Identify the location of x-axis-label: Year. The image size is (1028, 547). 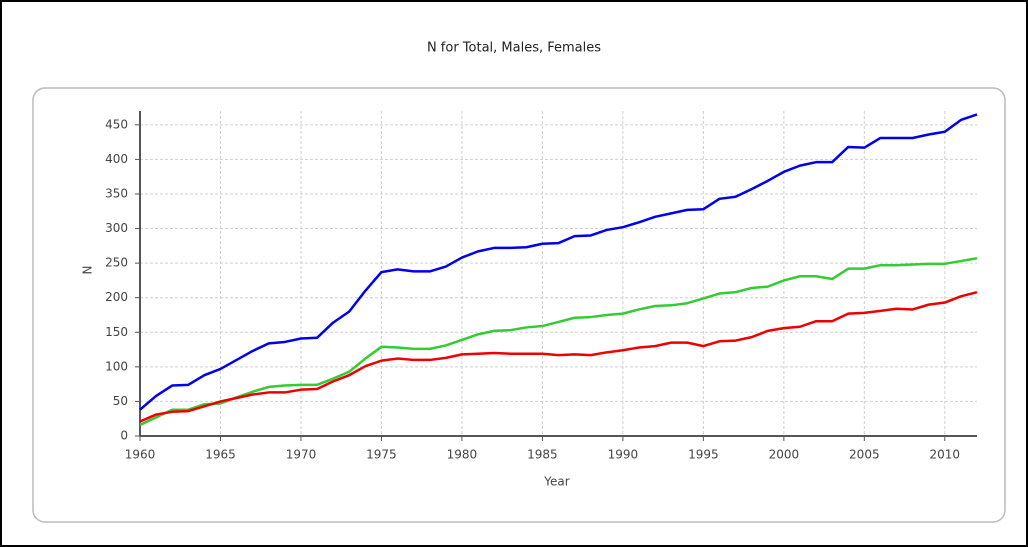
(556, 482).